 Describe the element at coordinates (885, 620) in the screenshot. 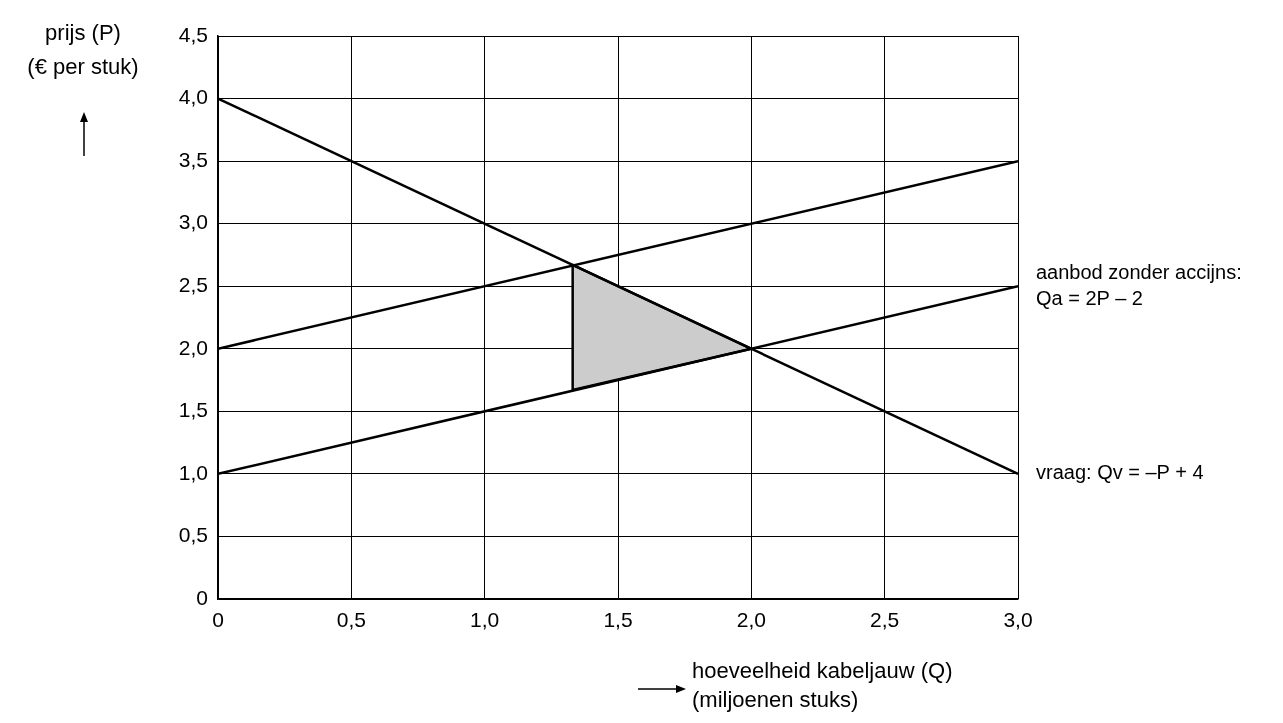

I see `x-tick-label: 2,5` at that location.